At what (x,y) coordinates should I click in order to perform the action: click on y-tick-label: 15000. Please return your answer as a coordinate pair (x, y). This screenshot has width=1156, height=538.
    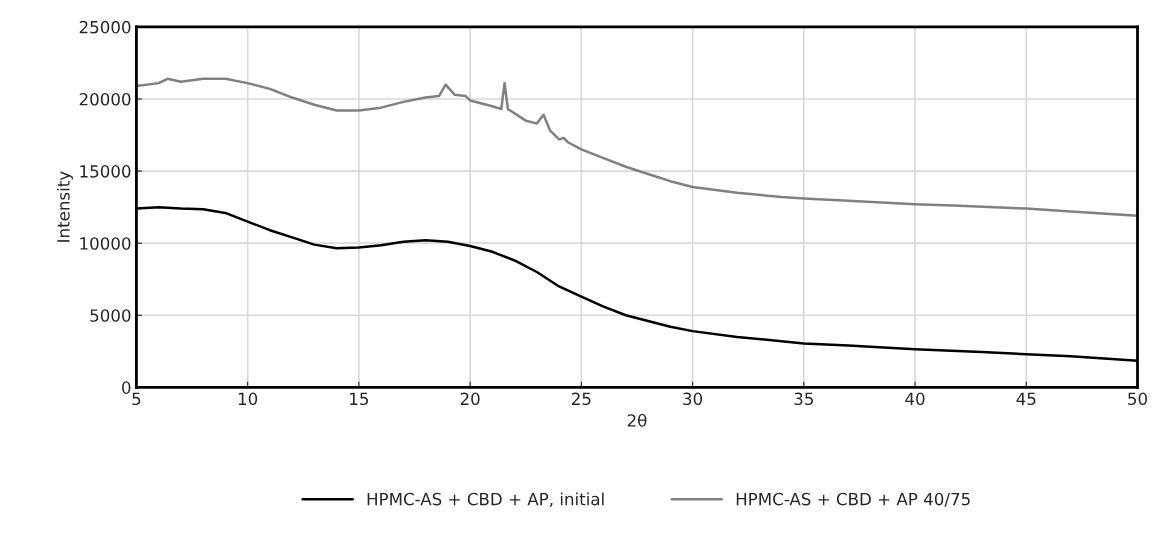
    Looking at the image, I should click on (105, 171).